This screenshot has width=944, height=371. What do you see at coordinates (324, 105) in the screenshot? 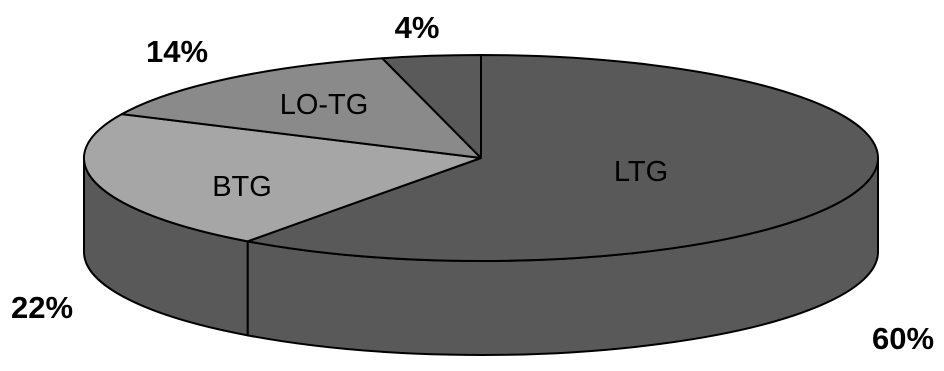
I see `slice-label-lo-tg: LO-TG` at bounding box center [324, 105].